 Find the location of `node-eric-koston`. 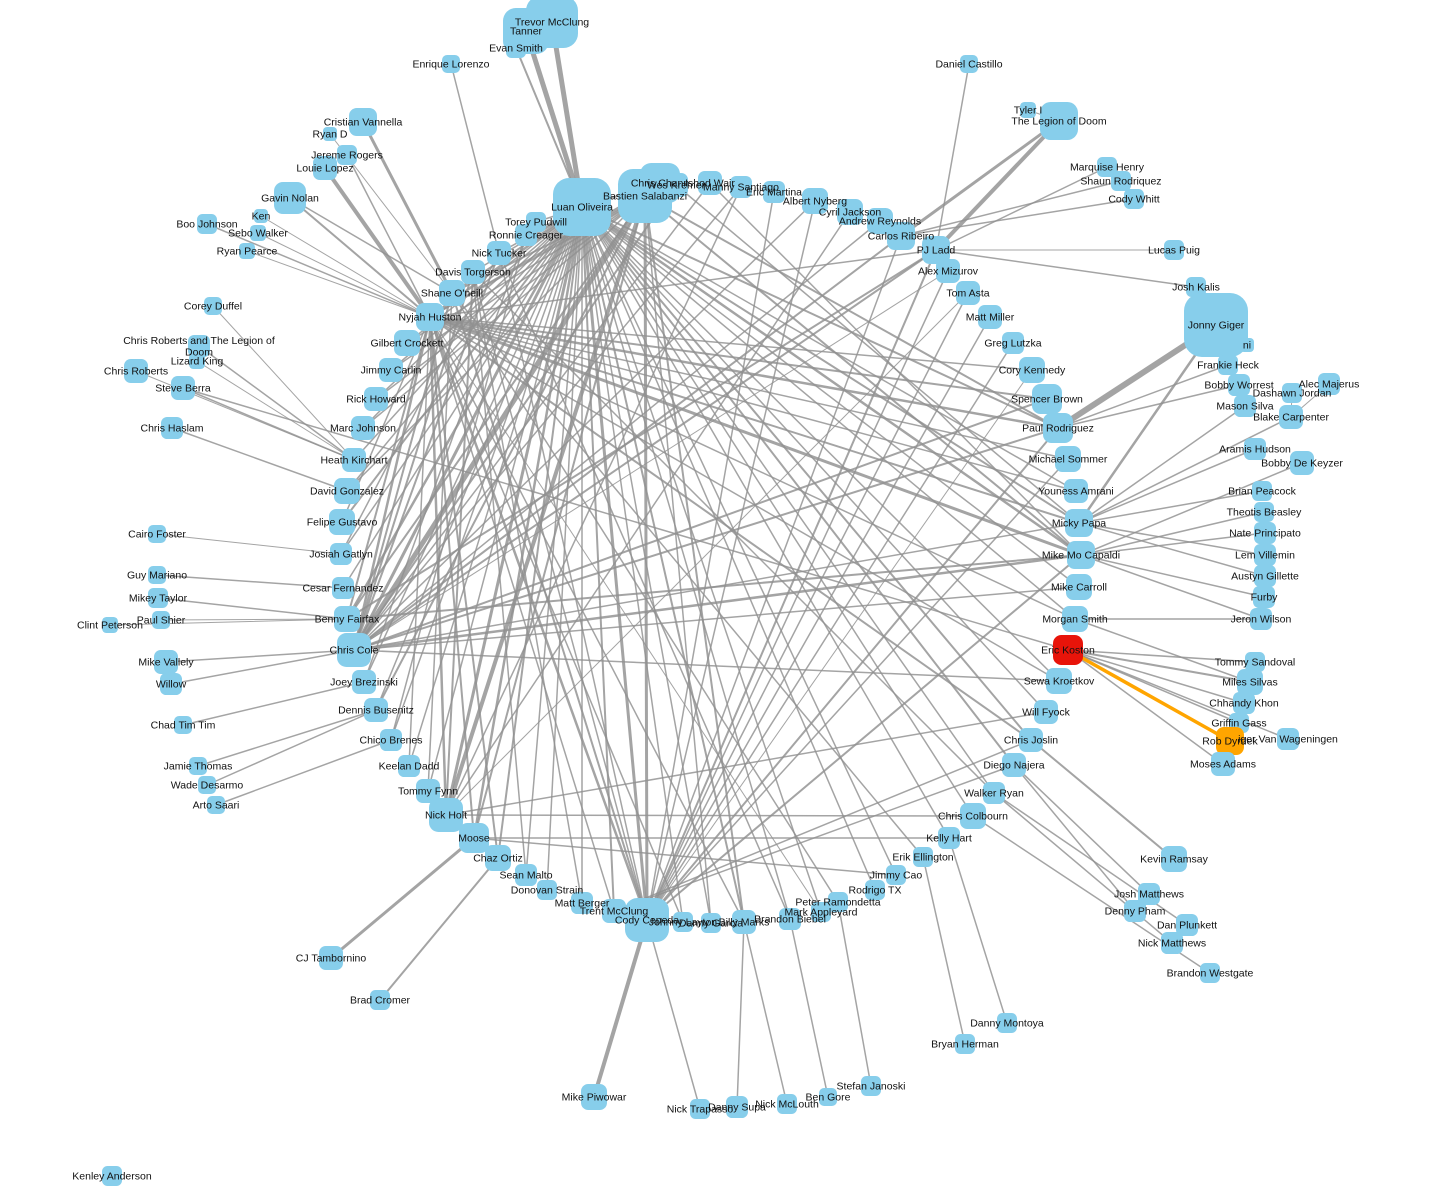

node-eric-koston is located at coordinates (1068, 650).